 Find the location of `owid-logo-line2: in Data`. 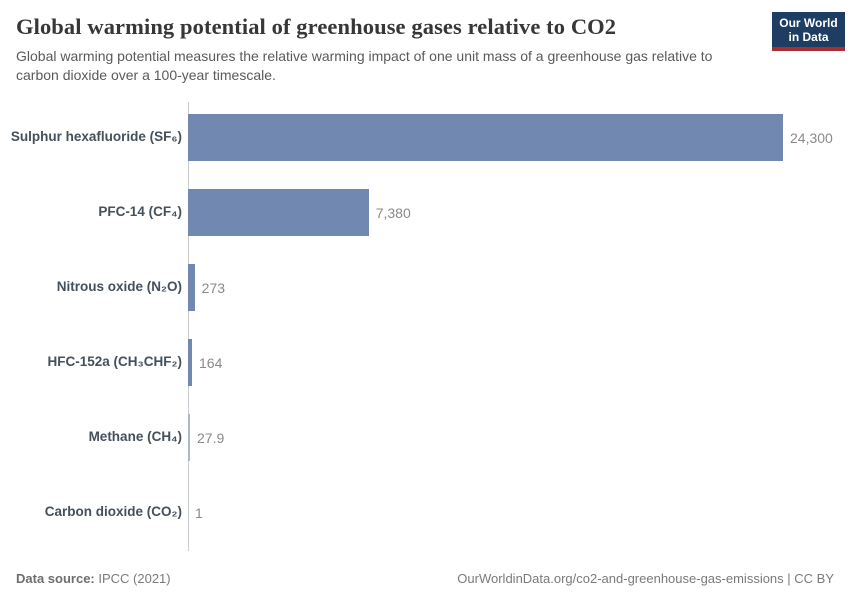

owid-logo-line2: in Data is located at coordinates (808, 37).